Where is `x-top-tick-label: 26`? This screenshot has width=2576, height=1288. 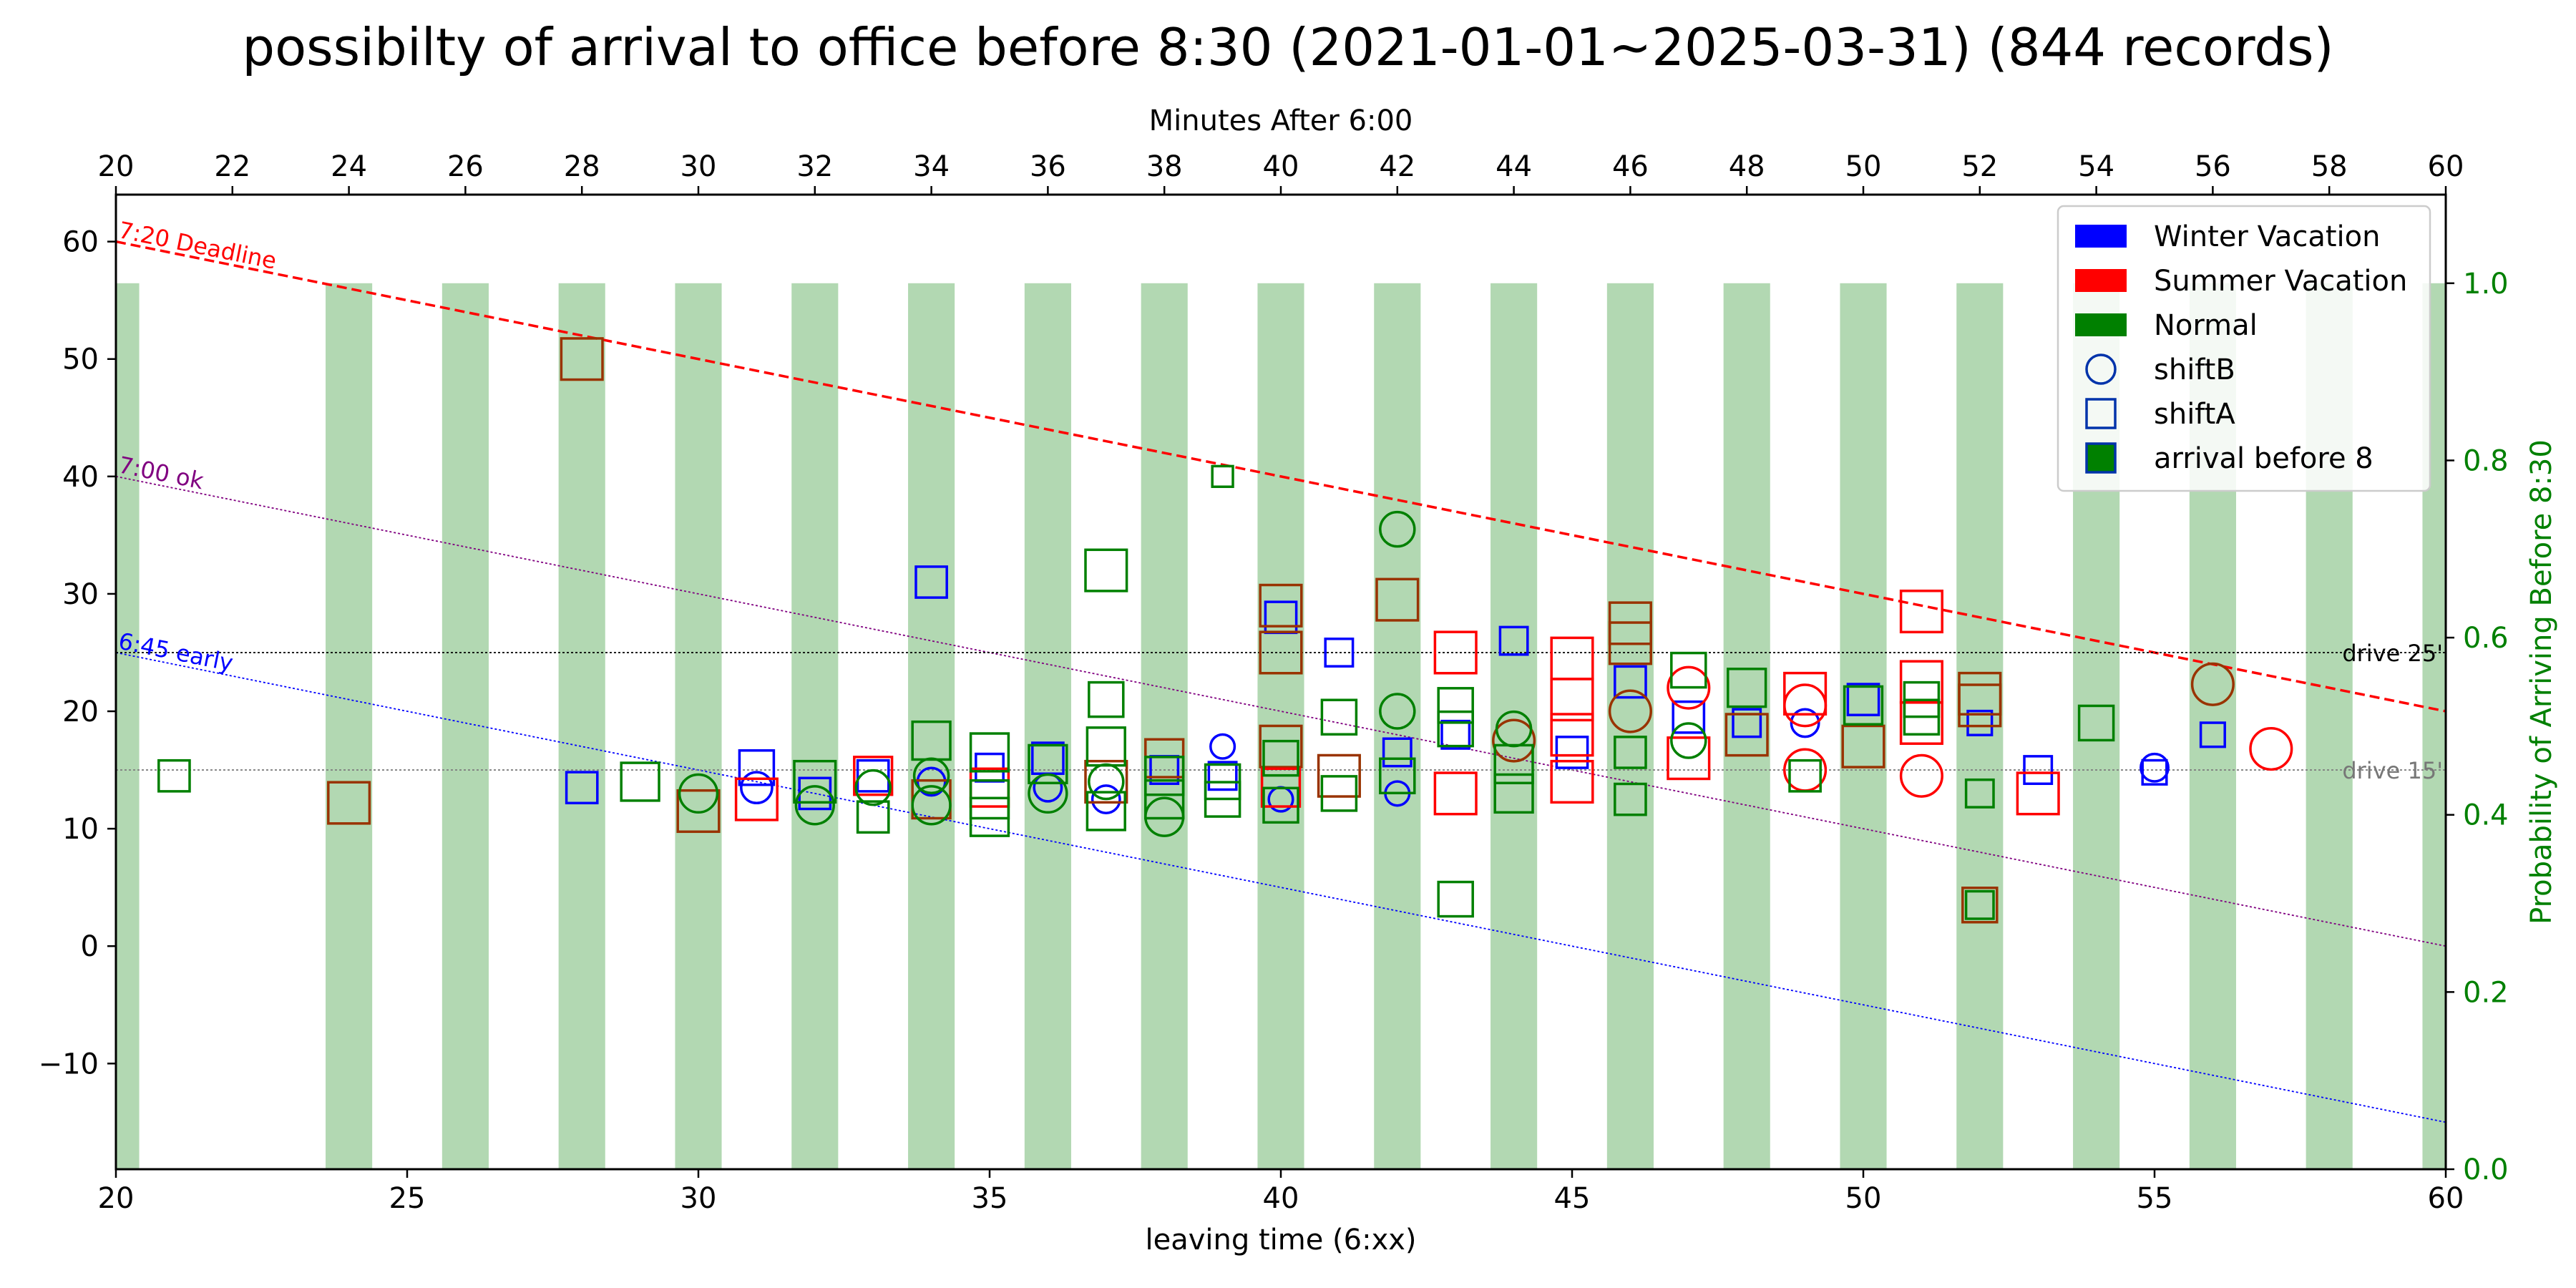 x-top-tick-label: 26 is located at coordinates (465, 166).